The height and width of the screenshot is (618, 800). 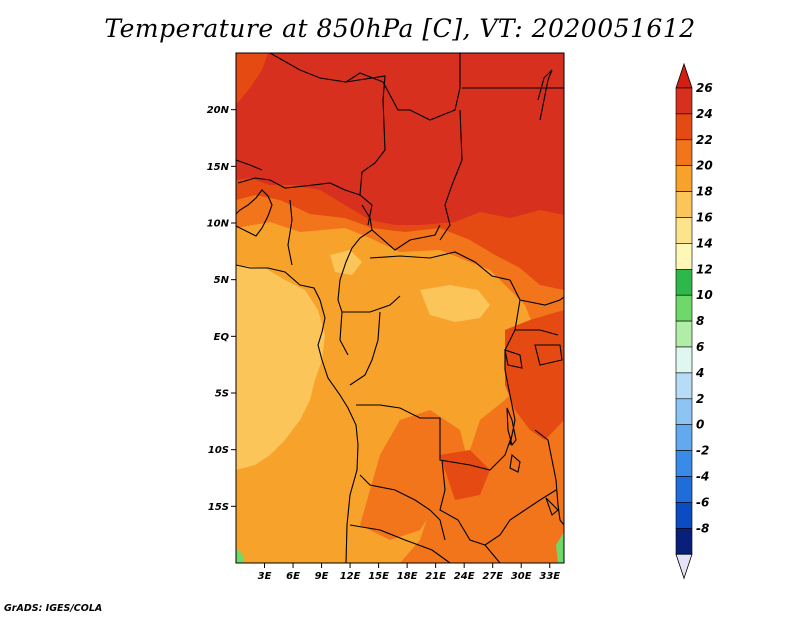 I want to click on lon-tick-label: 12E, so click(x=350, y=576).